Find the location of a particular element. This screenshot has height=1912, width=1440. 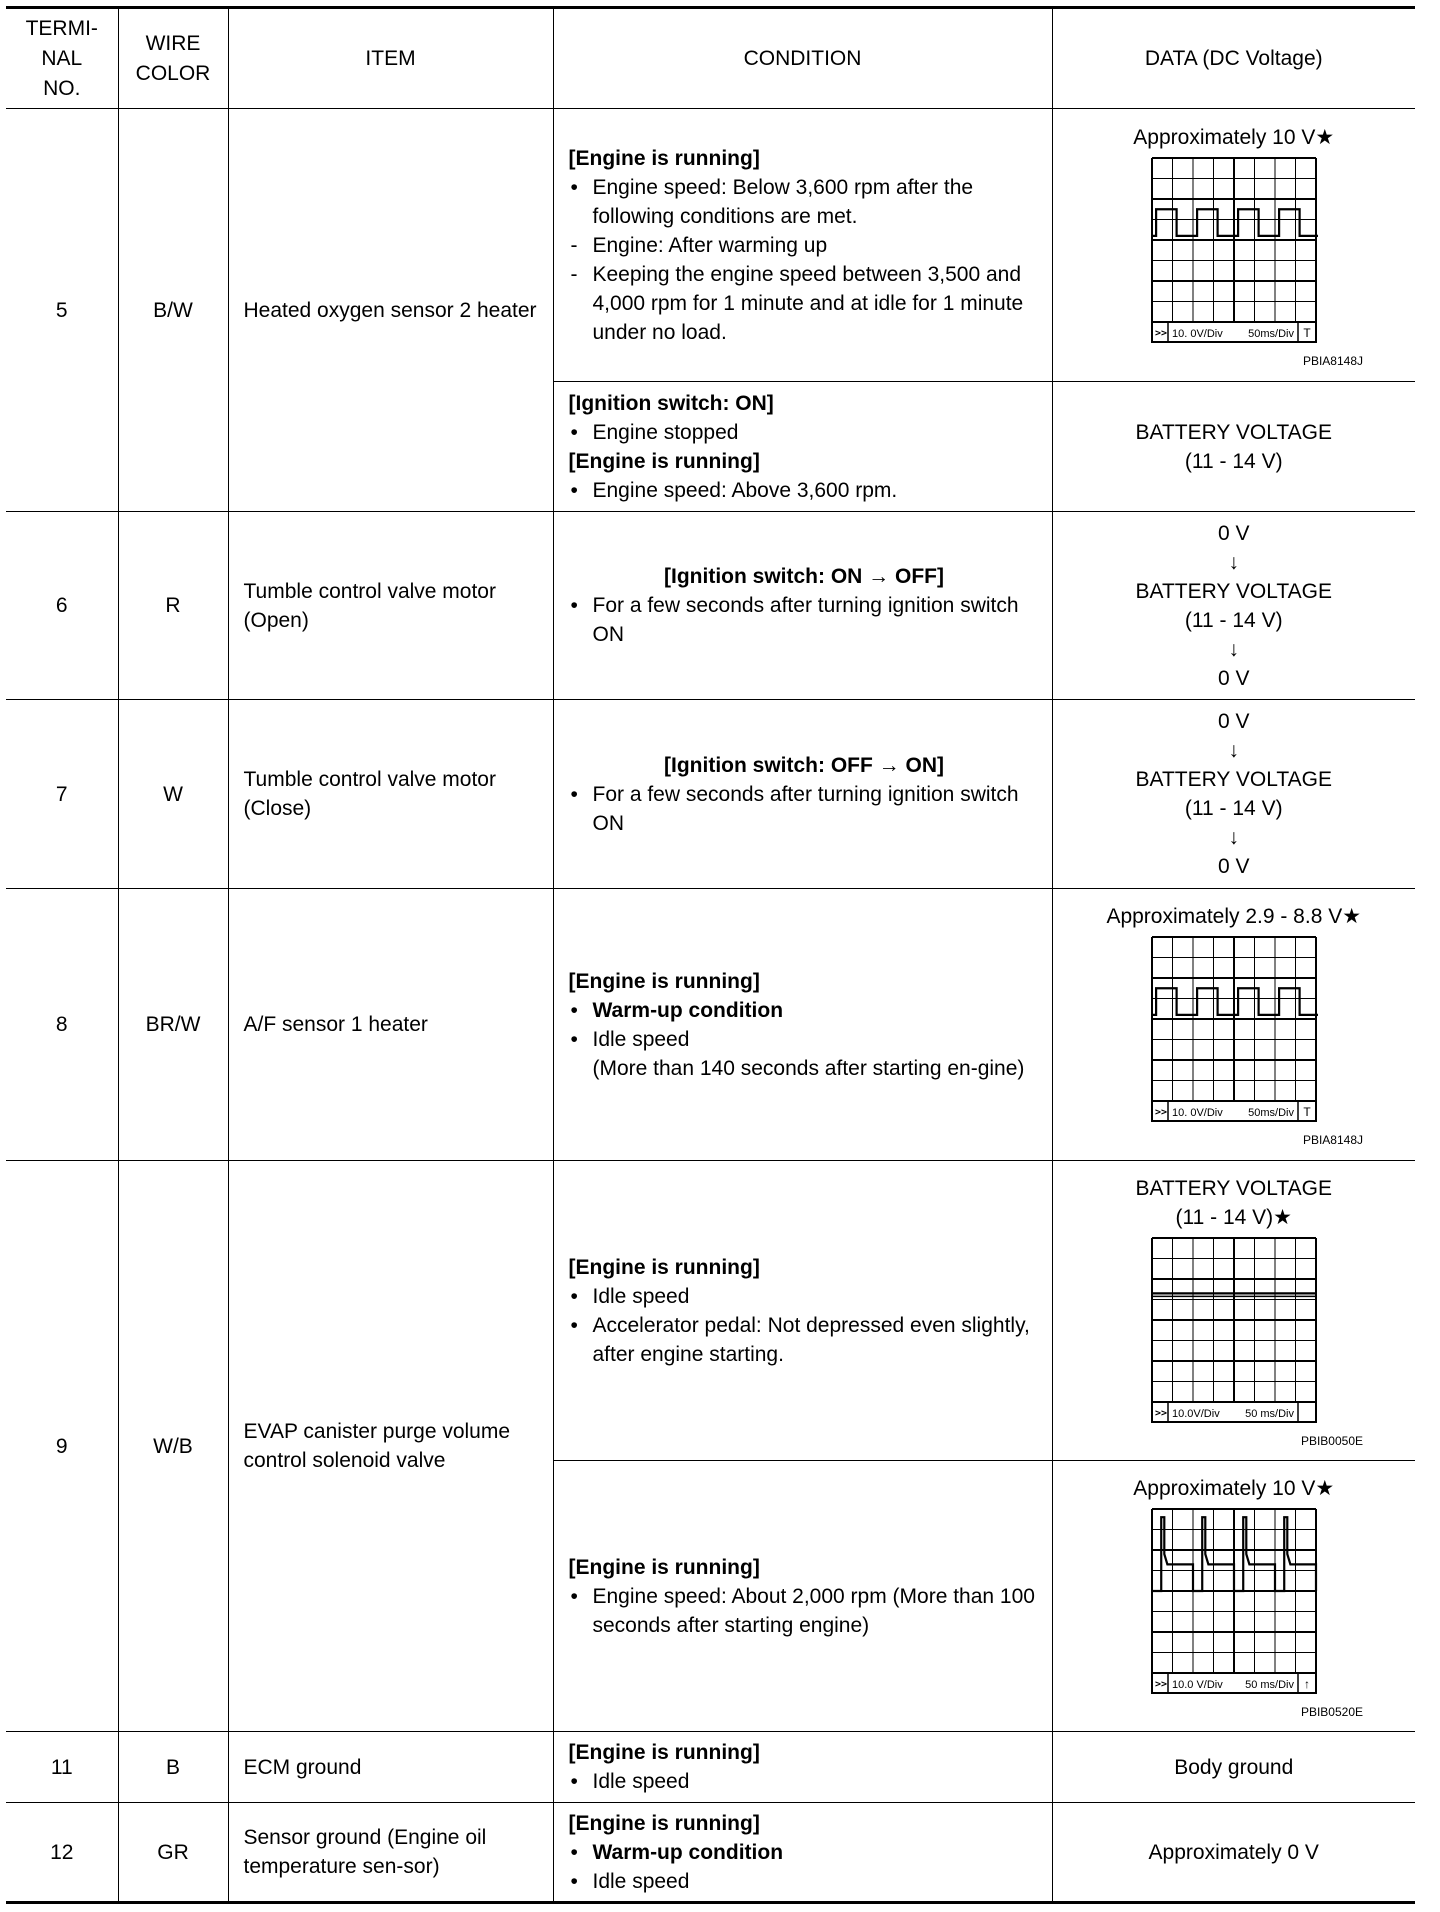

item-name: Heated oxygen sensor 2 heater is located at coordinates (390, 310).